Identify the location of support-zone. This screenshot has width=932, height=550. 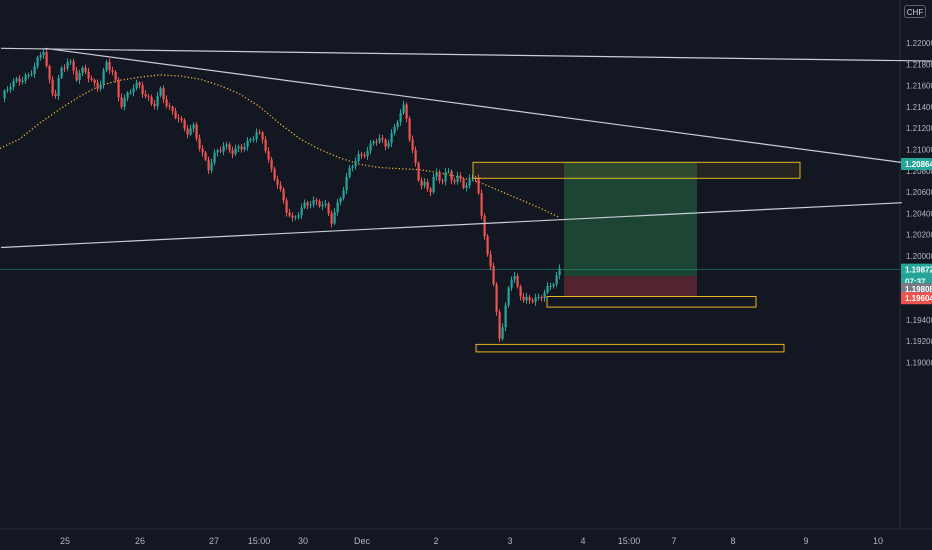
(630, 348).